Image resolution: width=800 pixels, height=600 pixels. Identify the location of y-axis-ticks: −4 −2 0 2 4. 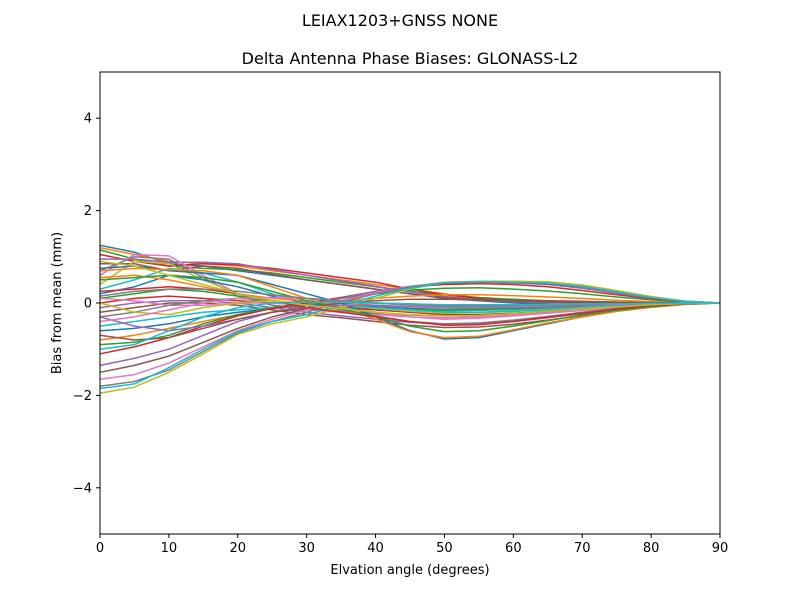
(86, 304).